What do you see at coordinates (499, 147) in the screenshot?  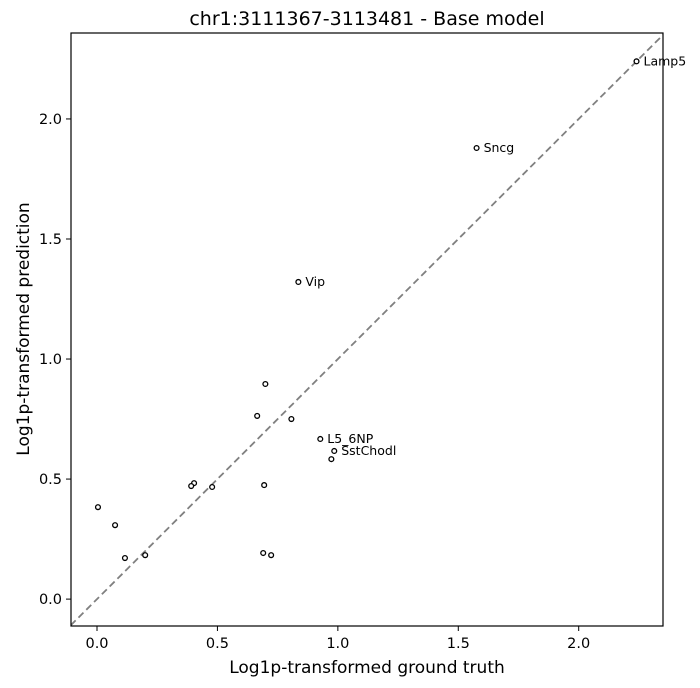 I see `point-label: Sncg` at bounding box center [499, 147].